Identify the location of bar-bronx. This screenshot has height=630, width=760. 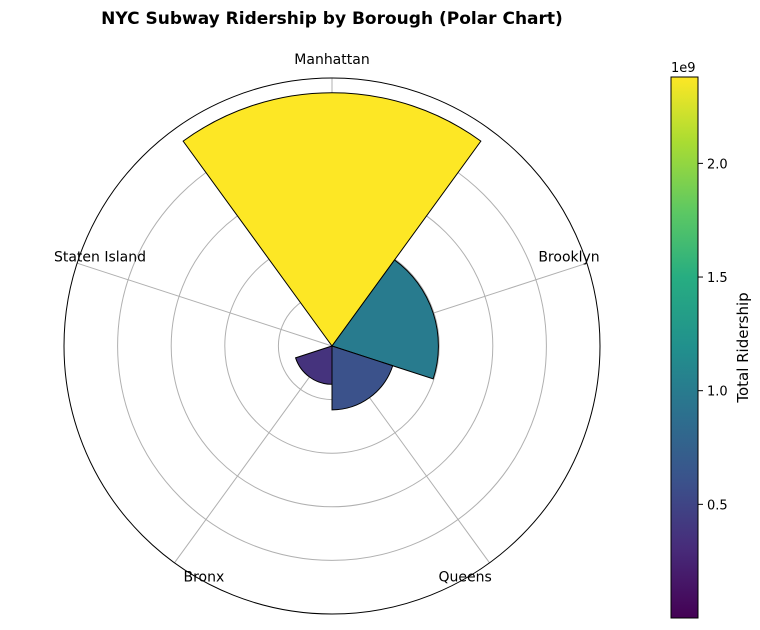
(313, 365).